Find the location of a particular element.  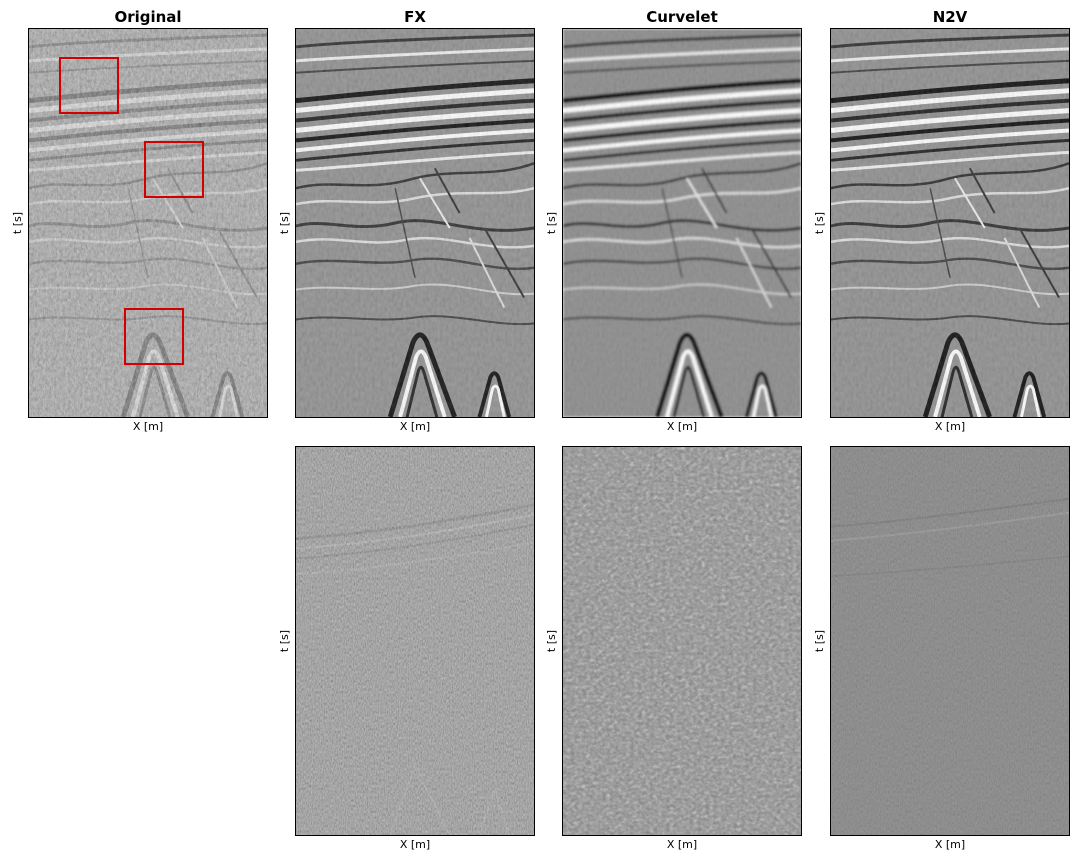

ylabel-fx-noise: t [s] is located at coordinates (284, 641).